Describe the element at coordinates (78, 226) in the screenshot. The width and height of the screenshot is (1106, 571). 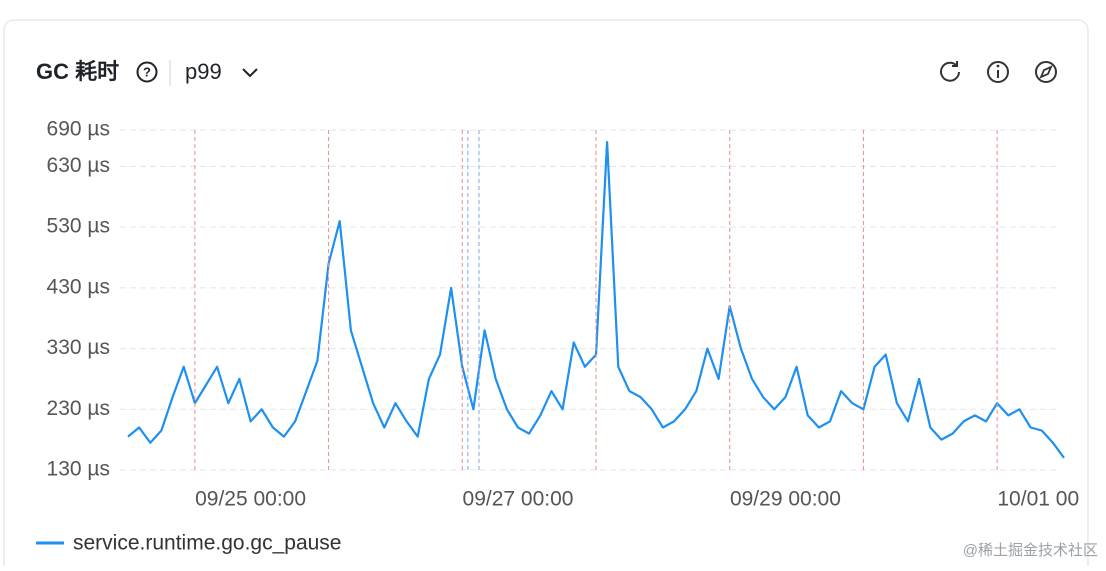
I see `y-tick-label: 530 µs` at that location.